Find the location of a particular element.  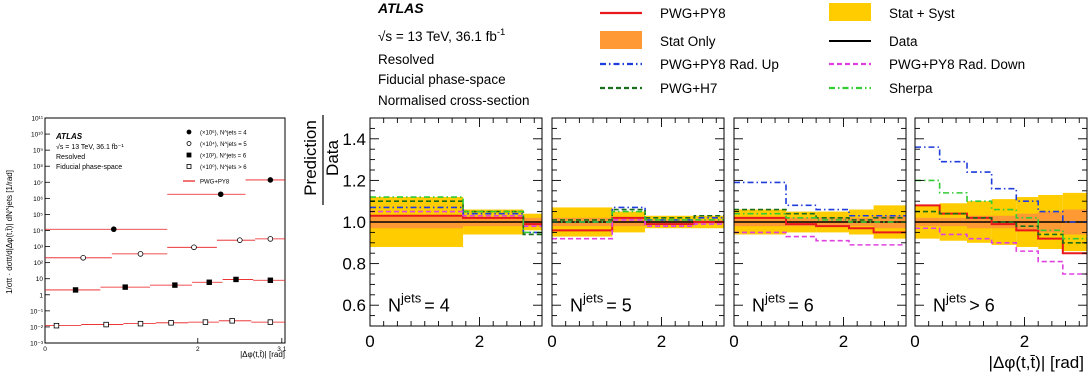

small-ytick-label-14: 10¹¹ is located at coordinates (37, 119).